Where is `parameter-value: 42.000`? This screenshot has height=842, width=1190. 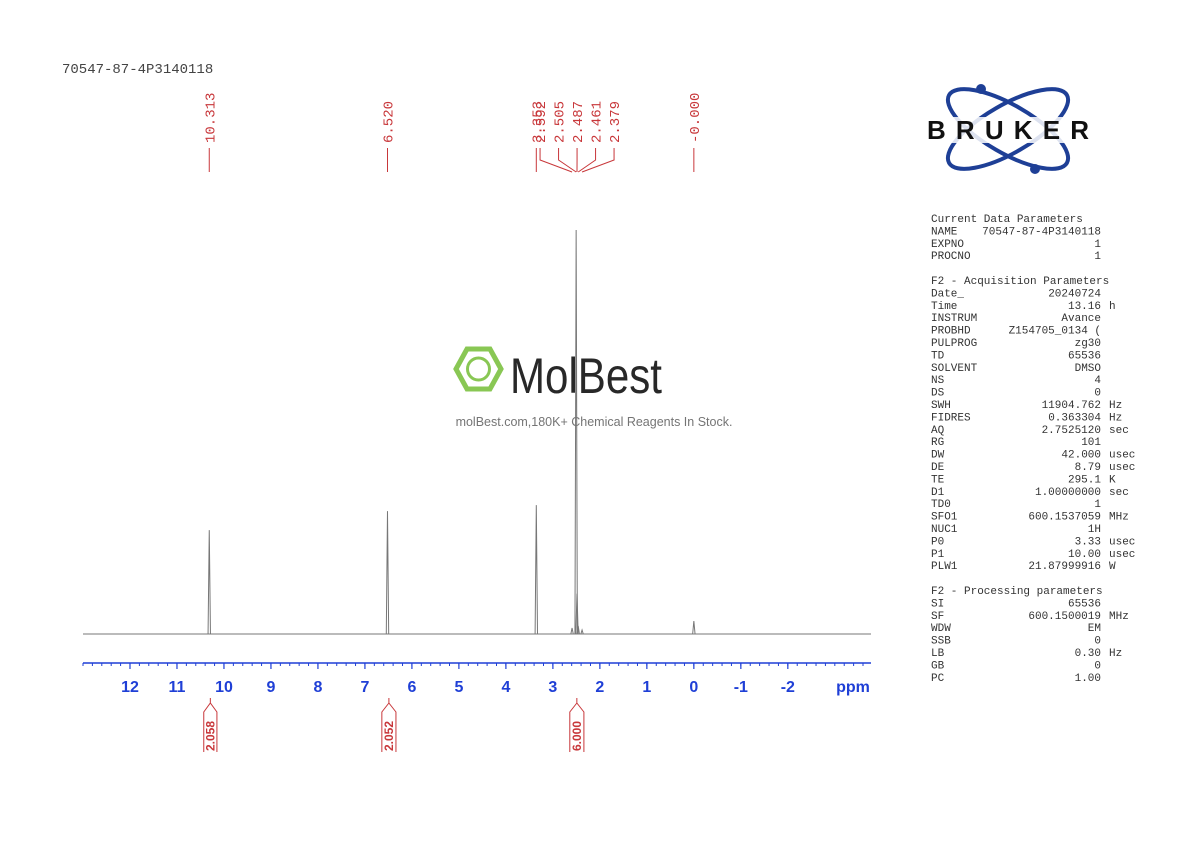
parameter-value: 42.000 is located at coordinates (1081, 456).